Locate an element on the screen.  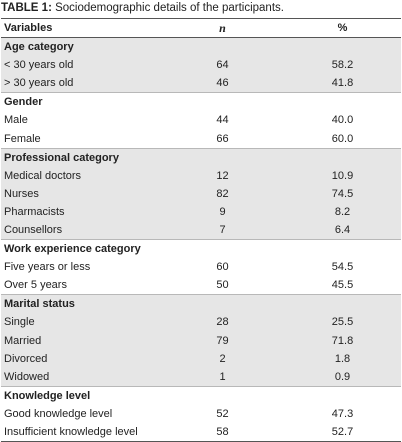
row-label: Counsellors is located at coordinates (81, 230).